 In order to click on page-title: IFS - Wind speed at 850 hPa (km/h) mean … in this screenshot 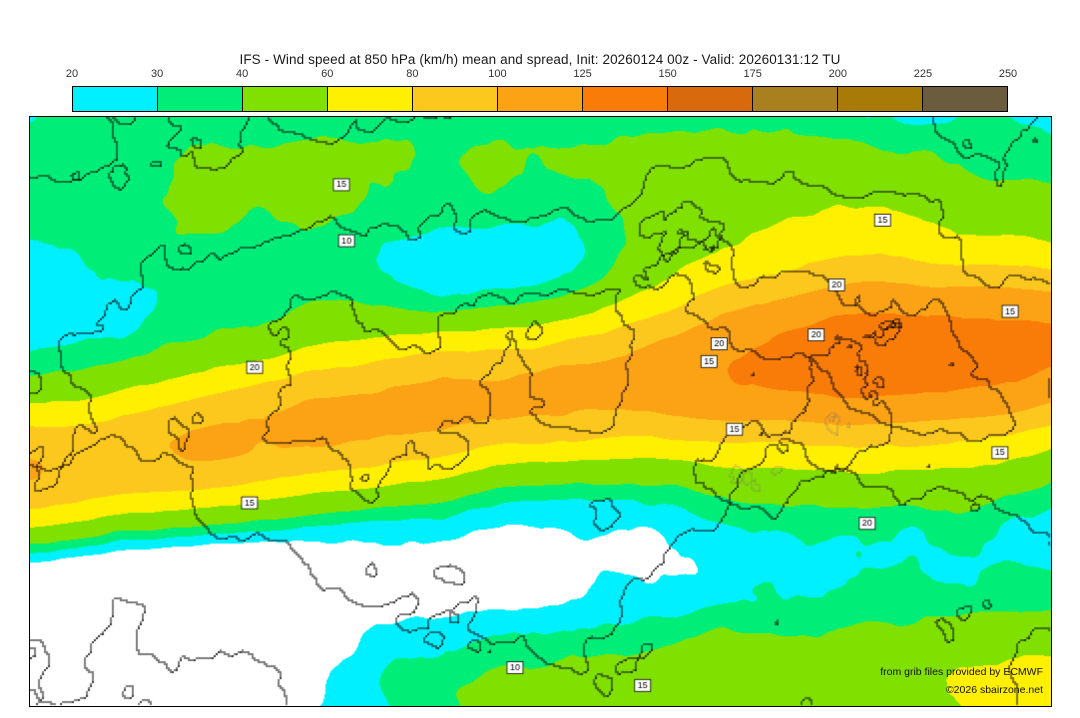, I will do `click(540, 59)`.